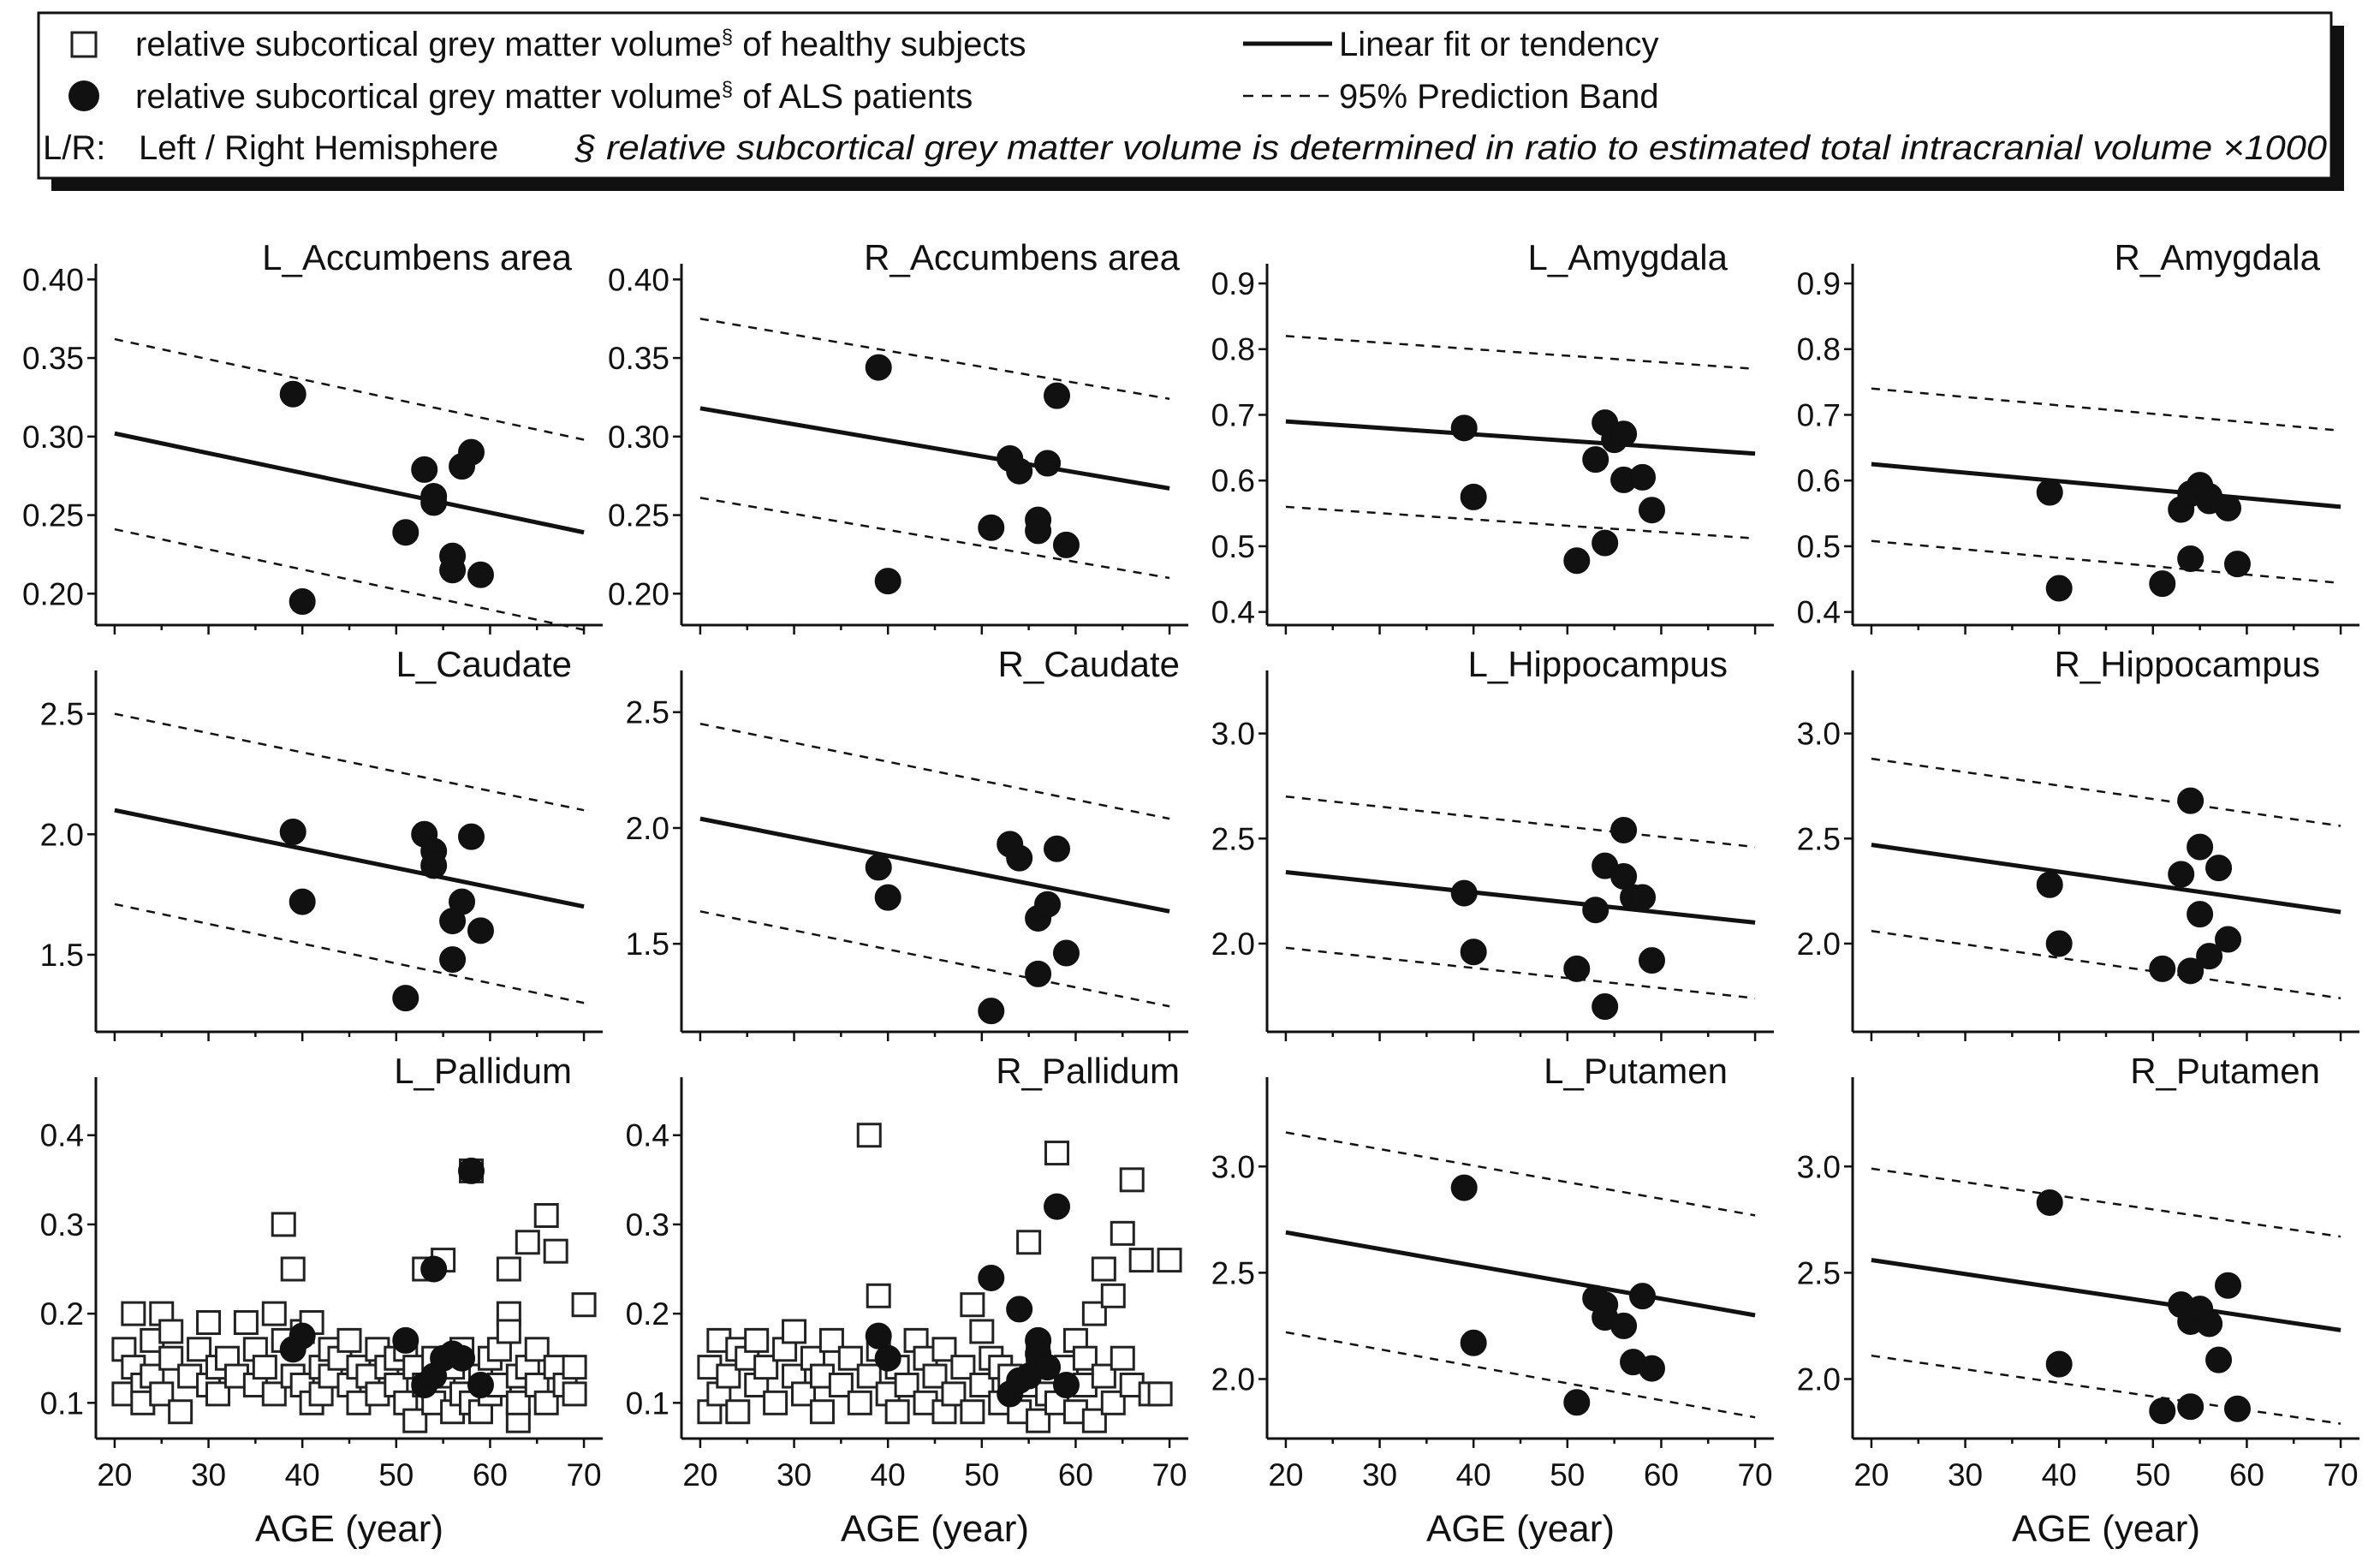 This screenshot has width=2380, height=1567. I want to click on y-tick-label: 0.35, so click(53, 358).